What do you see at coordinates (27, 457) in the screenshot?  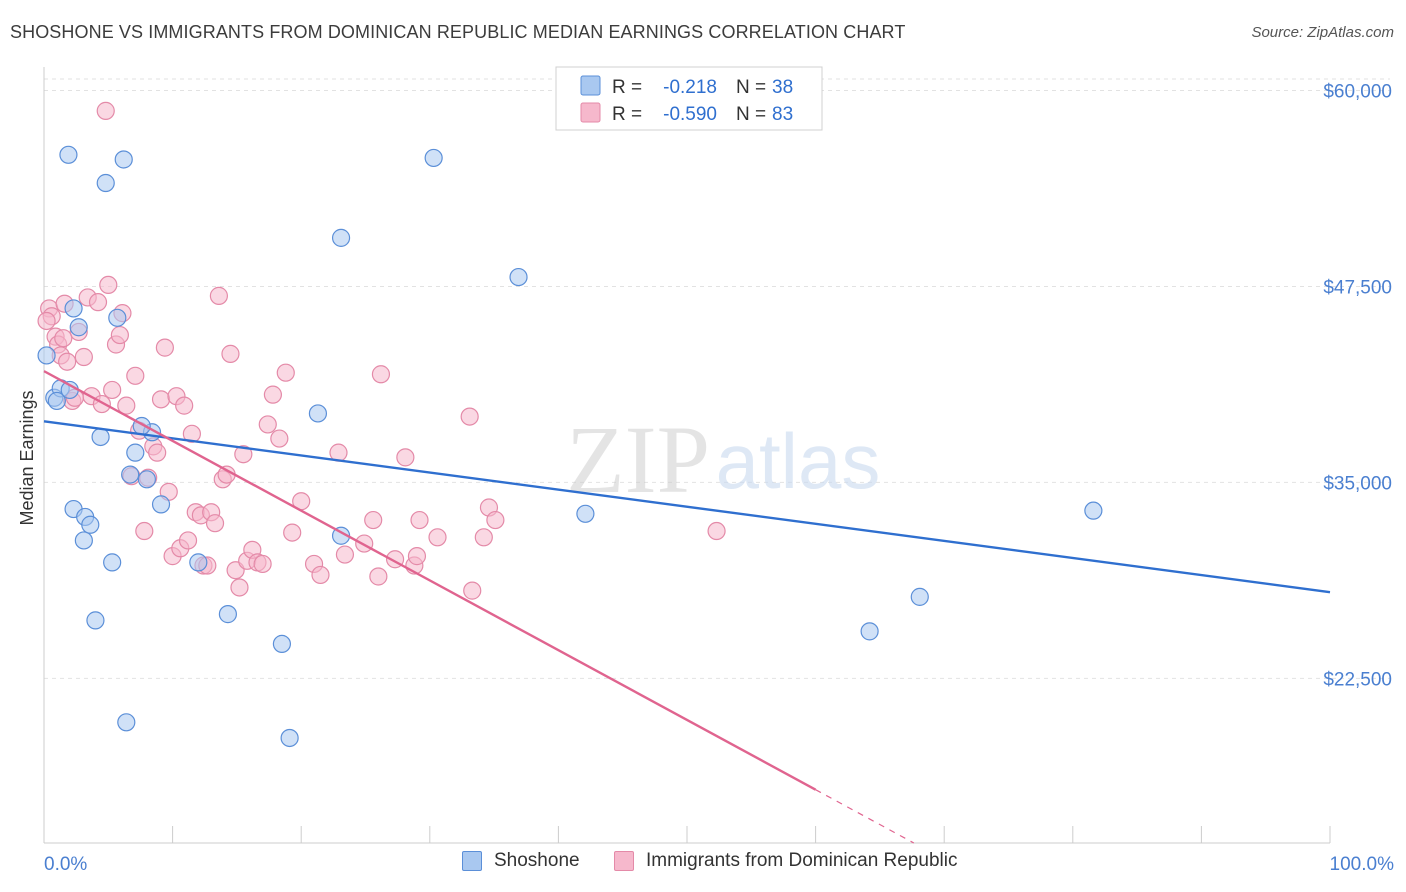 I see `y-axis-label: Median Earnings` at bounding box center [27, 457].